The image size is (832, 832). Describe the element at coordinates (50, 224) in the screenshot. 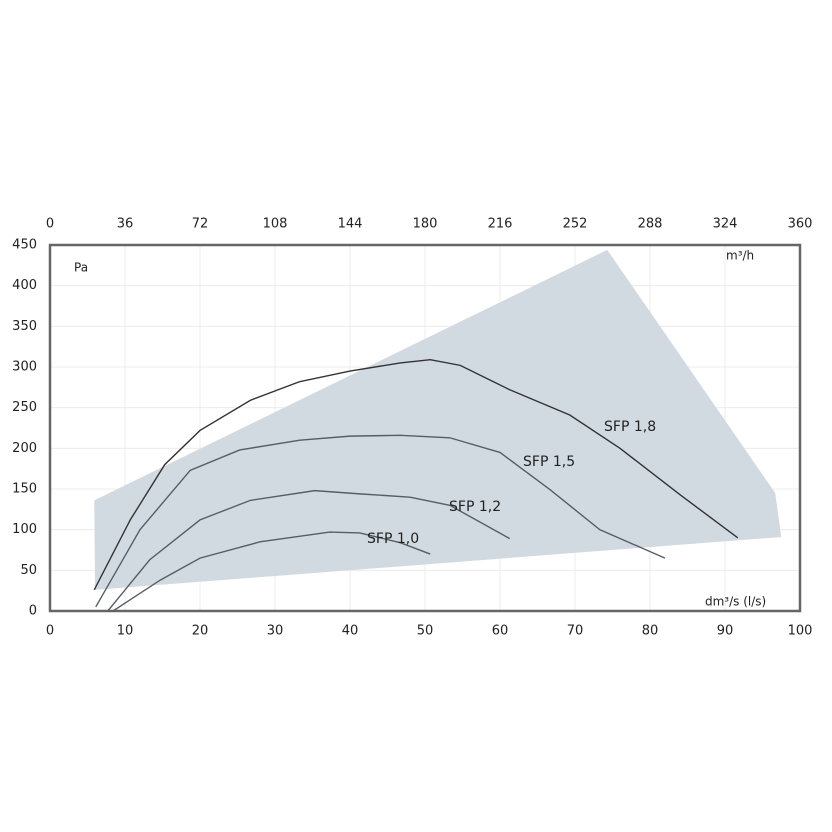

I see `x2-tick-label: 0` at that location.